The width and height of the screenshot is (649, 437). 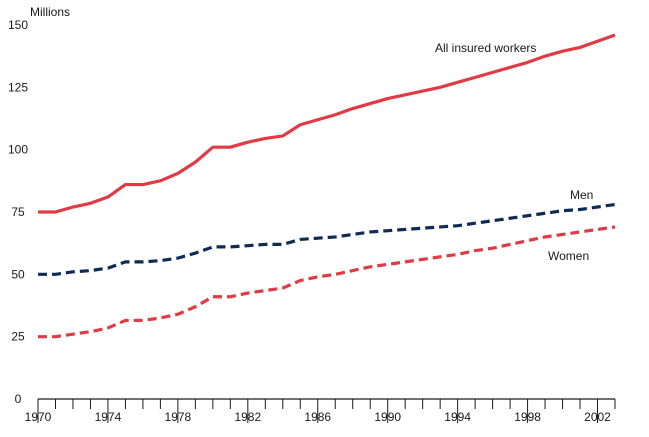 What do you see at coordinates (18, 337) in the screenshot?
I see `y-tick-label: 25` at bounding box center [18, 337].